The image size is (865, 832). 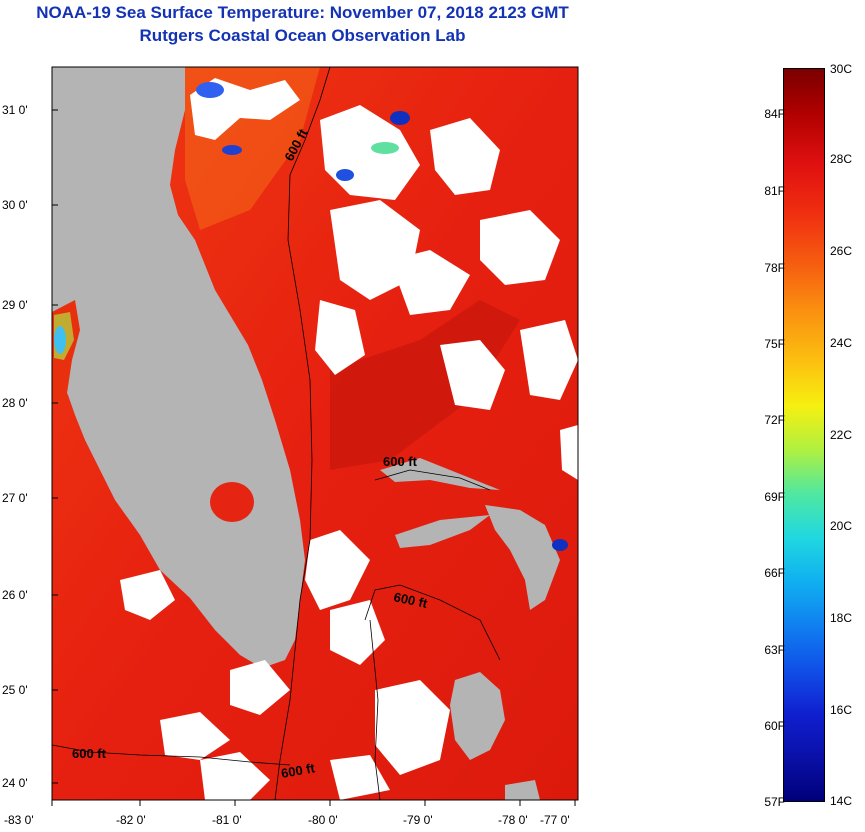 What do you see at coordinates (774, 573) in the screenshot?
I see `colorbar-fahrenheit-label: 66F` at bounding box center [774, 573].